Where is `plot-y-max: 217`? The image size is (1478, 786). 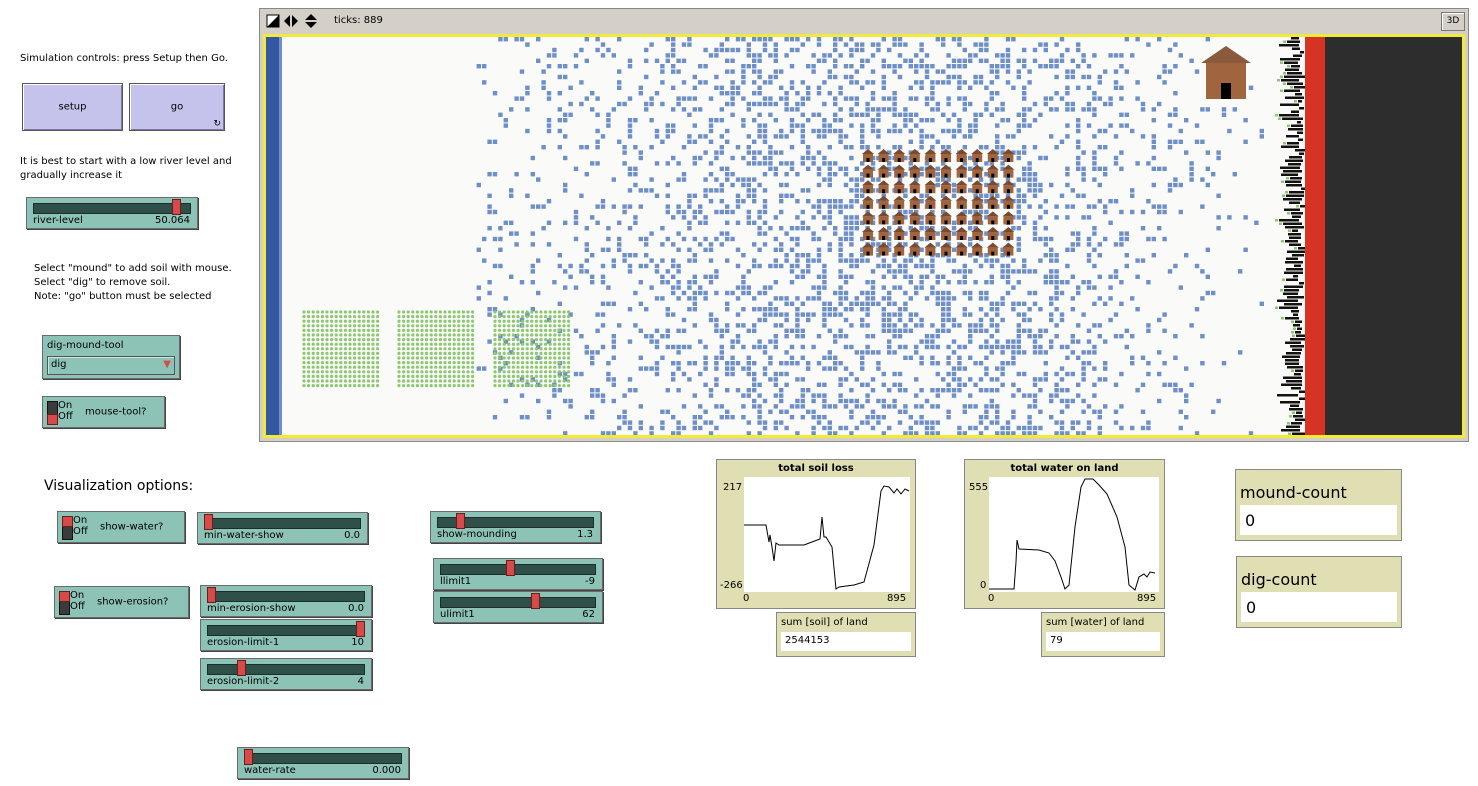
plot-y-max: 217 is located at coordinates (733, 487).